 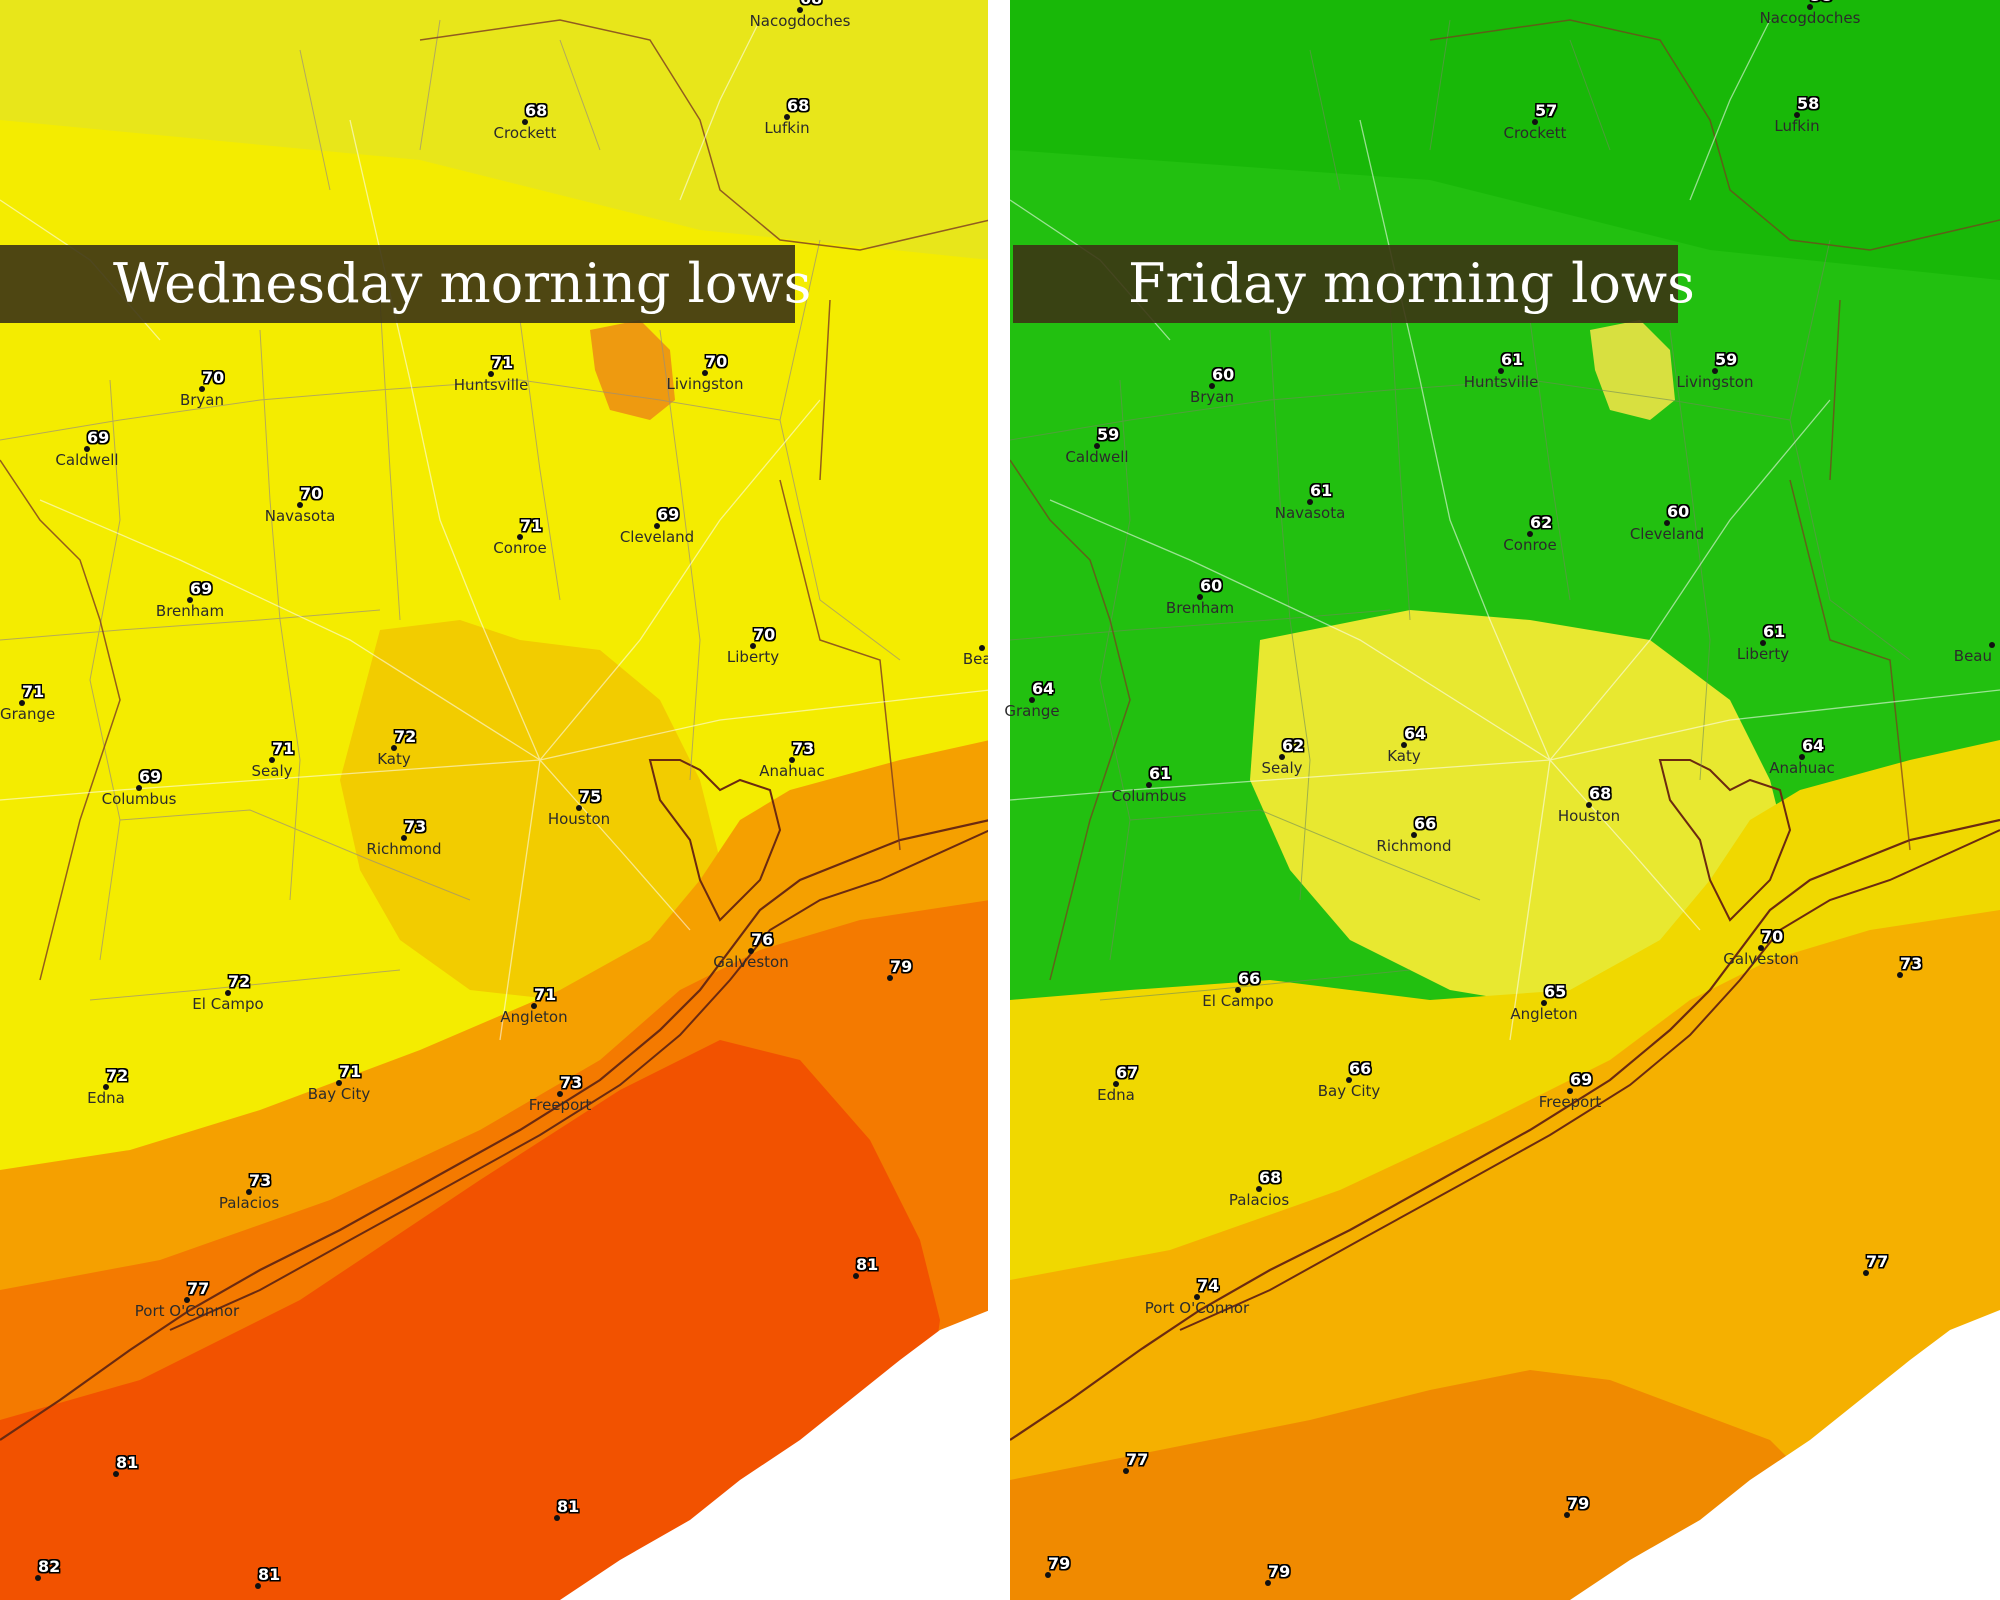 I want to click on city-name: Beau, so click(x=1972, y=656).